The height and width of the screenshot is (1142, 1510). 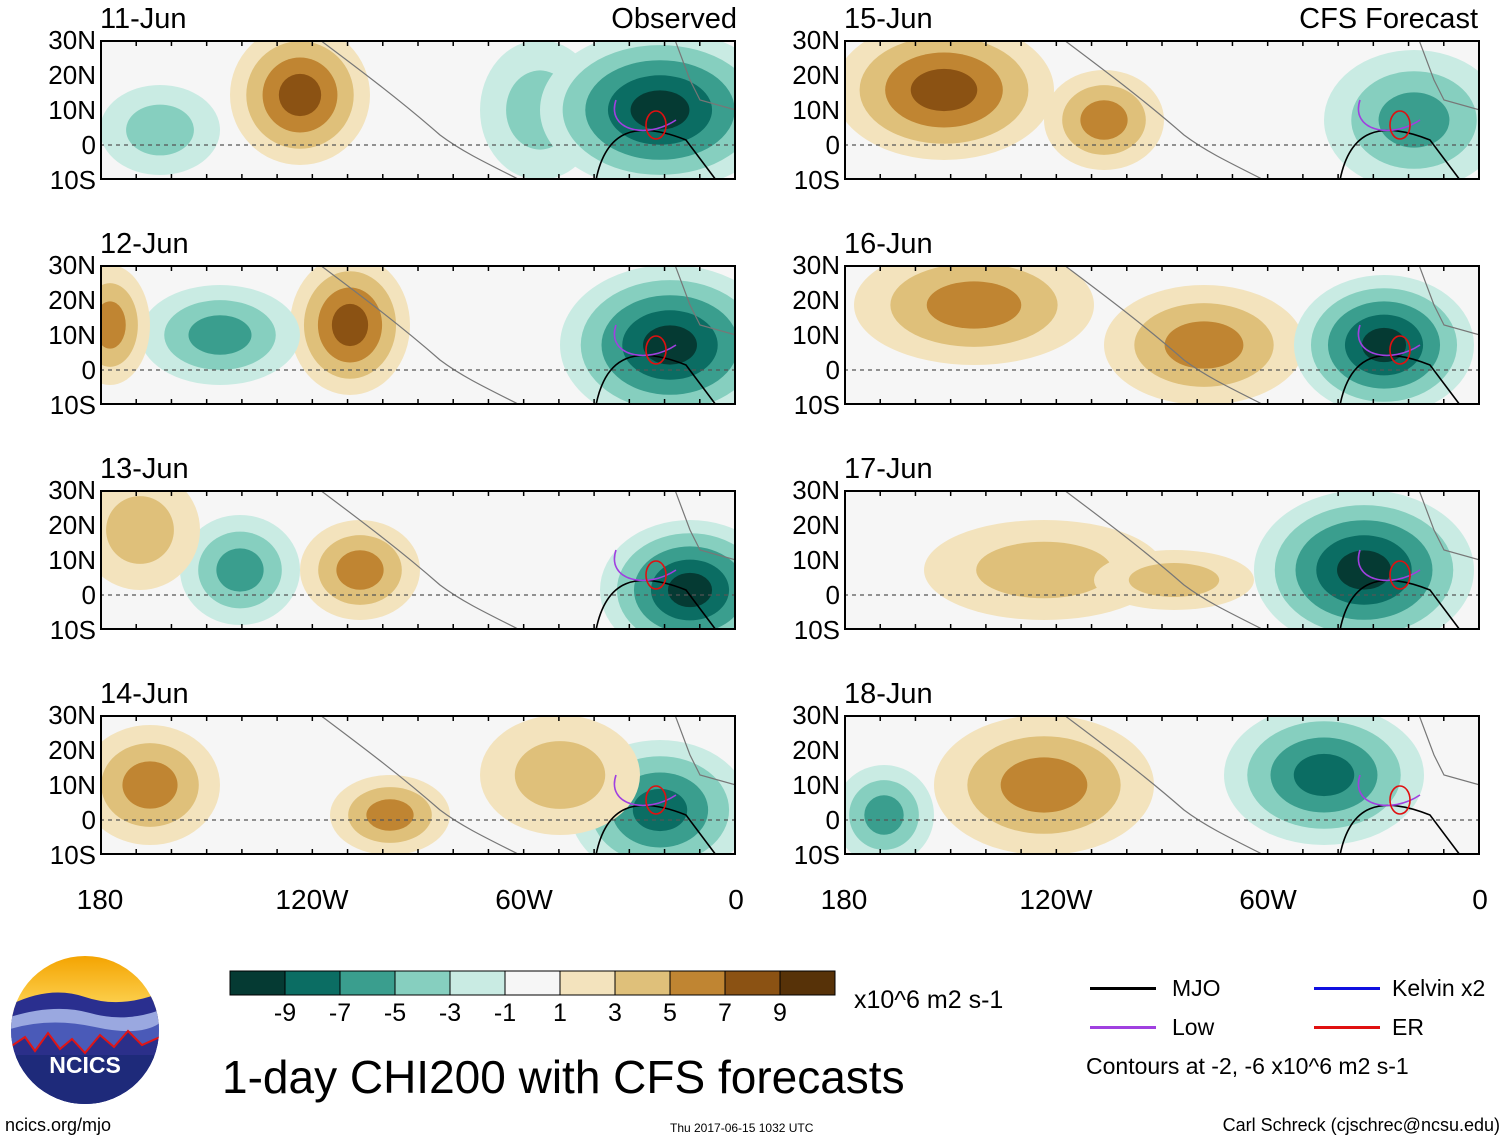 I want to click on logo-text: NCICS, so click(x=85, y=1065).